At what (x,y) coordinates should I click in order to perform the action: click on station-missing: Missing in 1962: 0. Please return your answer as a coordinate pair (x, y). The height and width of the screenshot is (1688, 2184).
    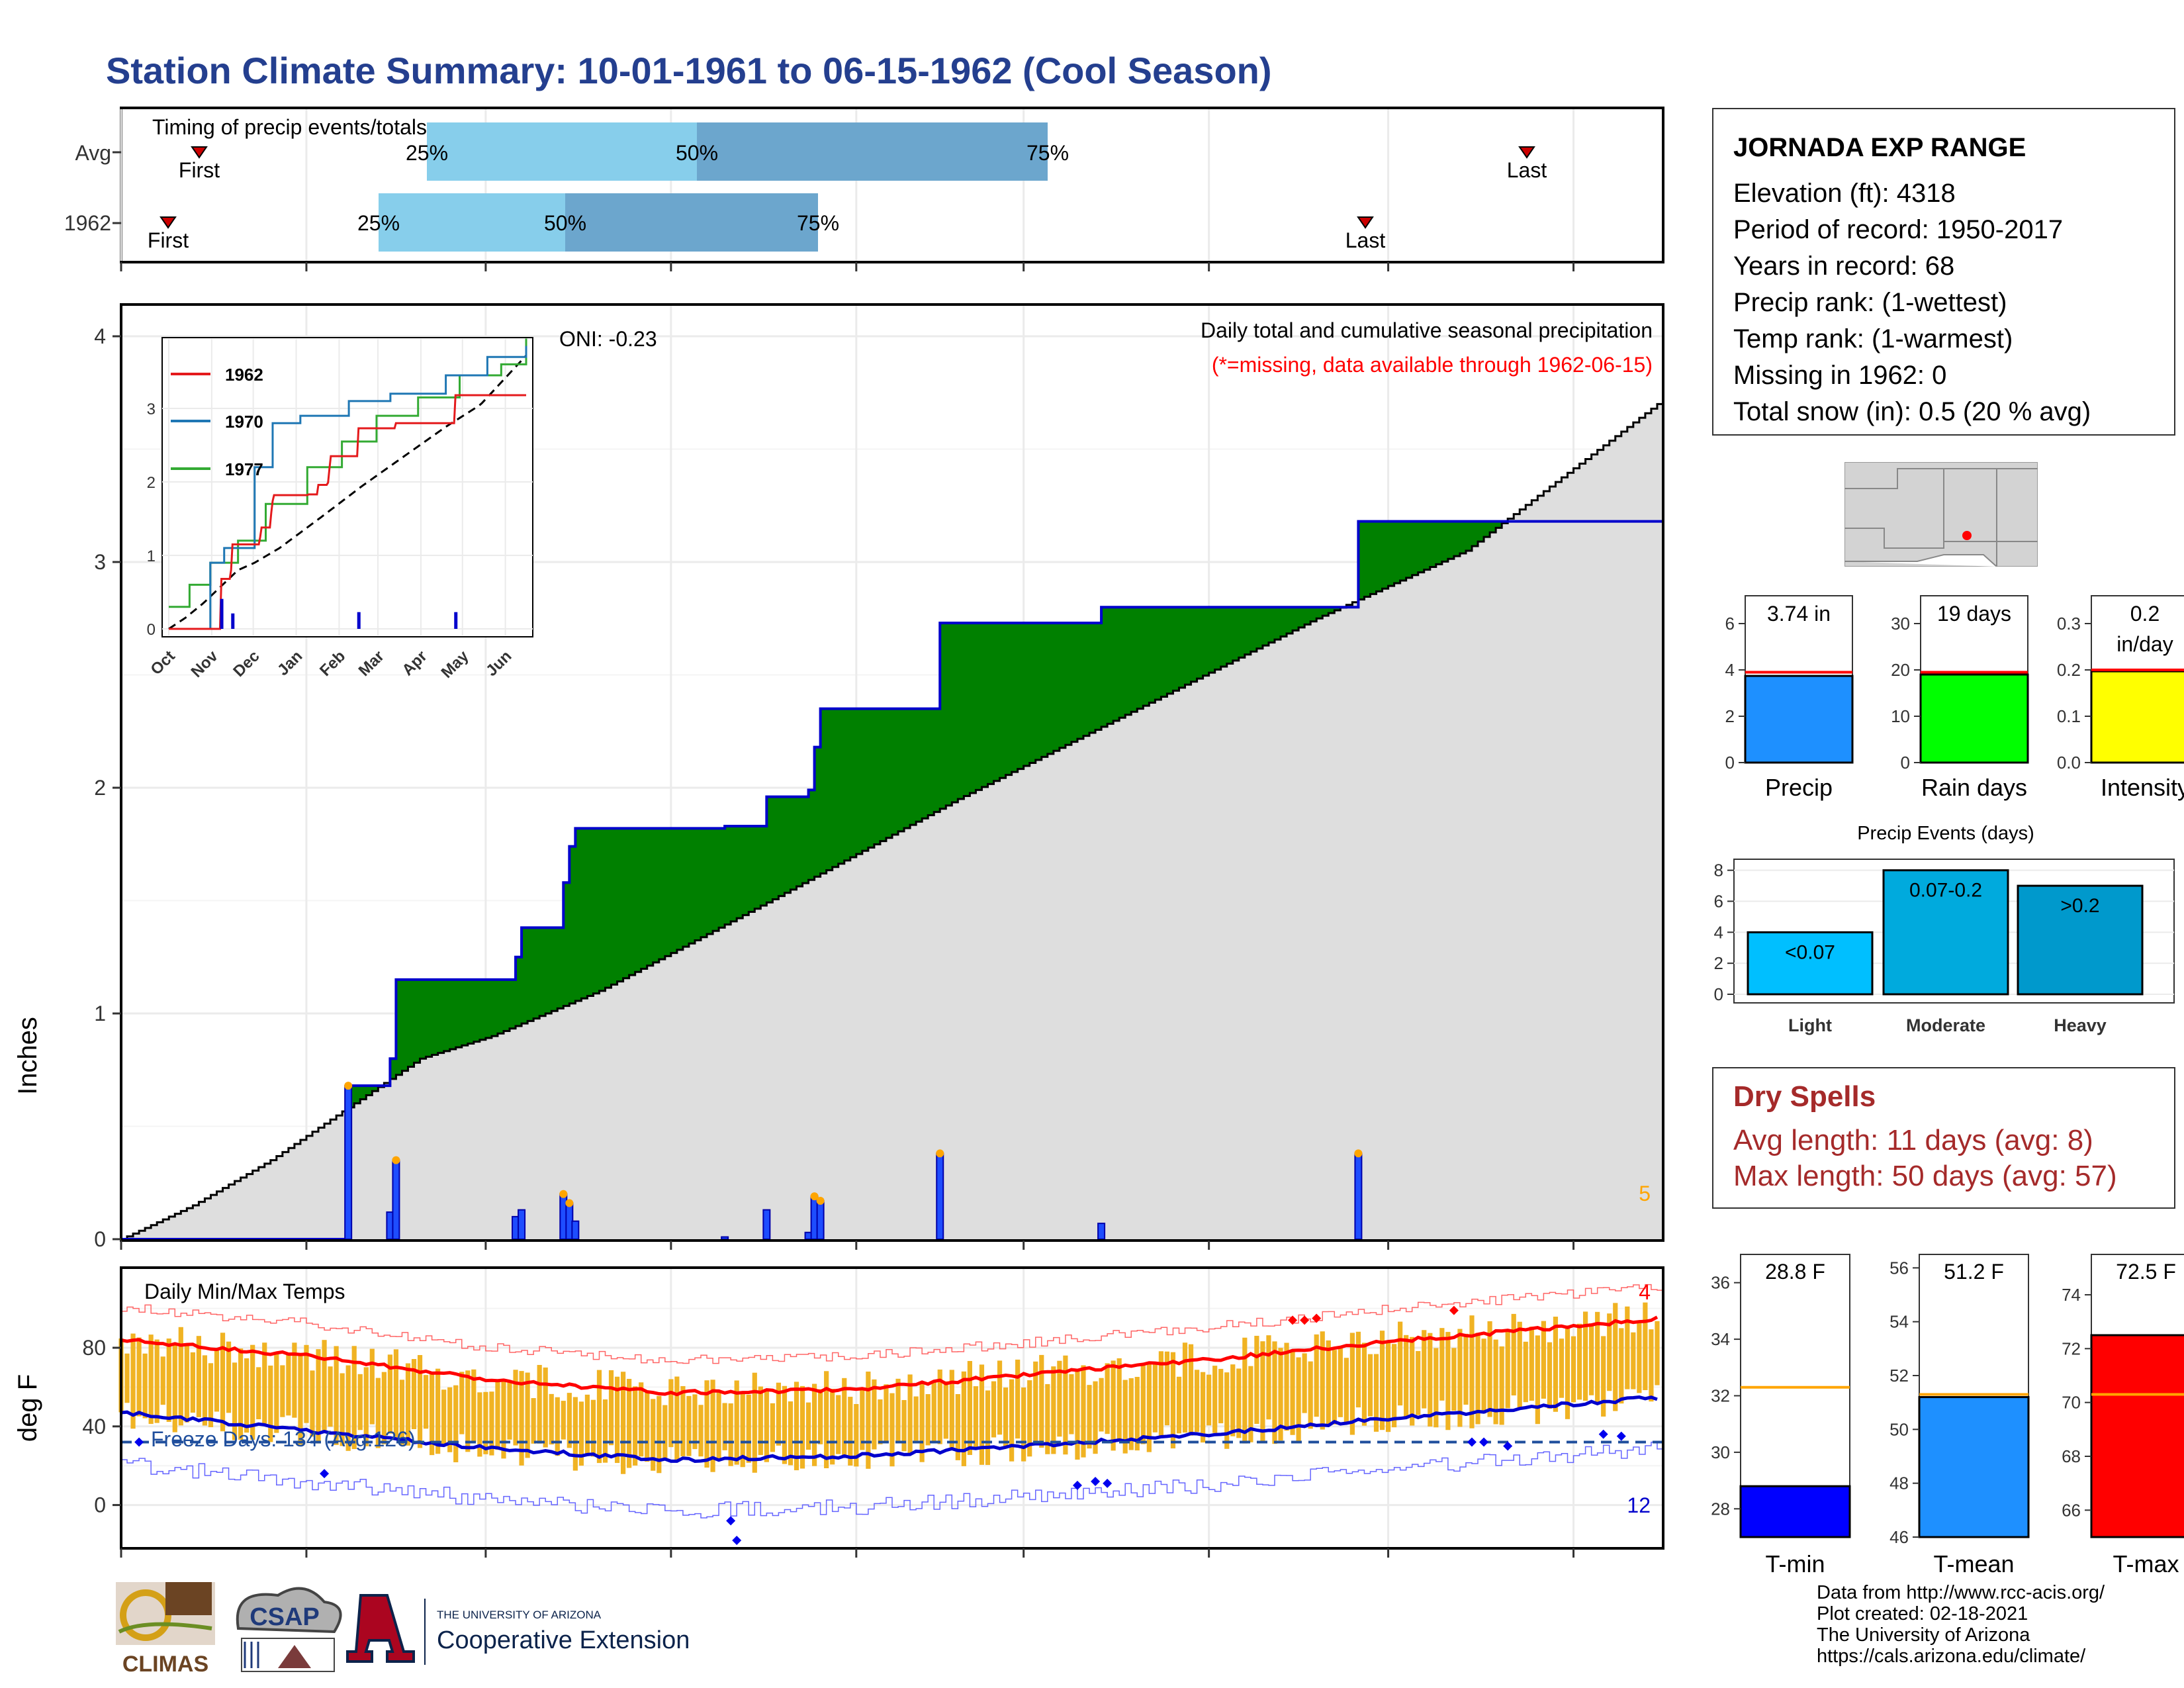
    Looking at the image, I should click on (1840, 375).